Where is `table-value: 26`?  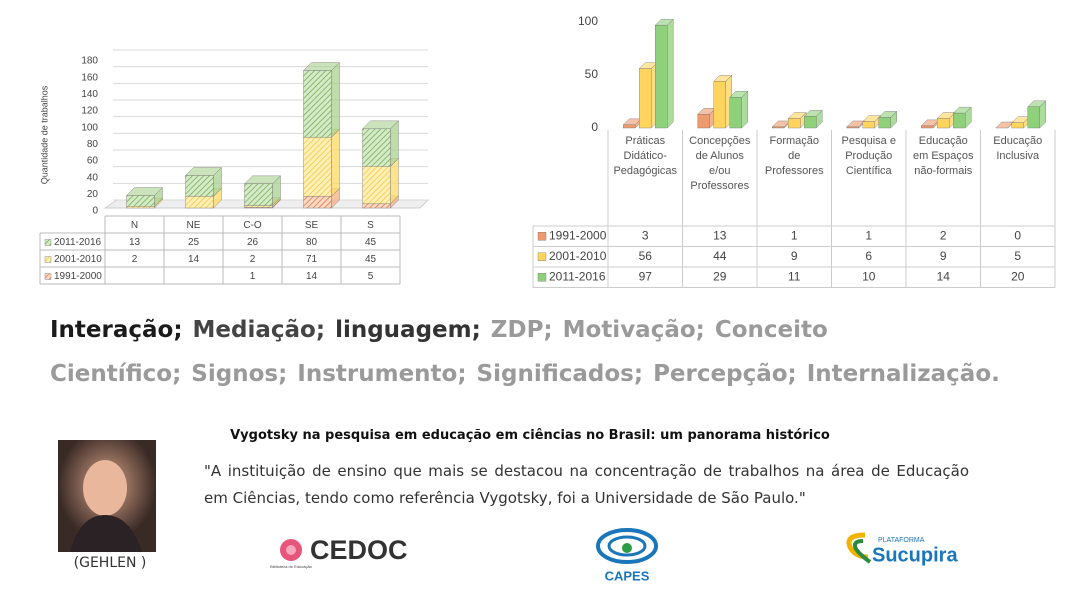 table-value: 26 is located at coordinates (253, 242).